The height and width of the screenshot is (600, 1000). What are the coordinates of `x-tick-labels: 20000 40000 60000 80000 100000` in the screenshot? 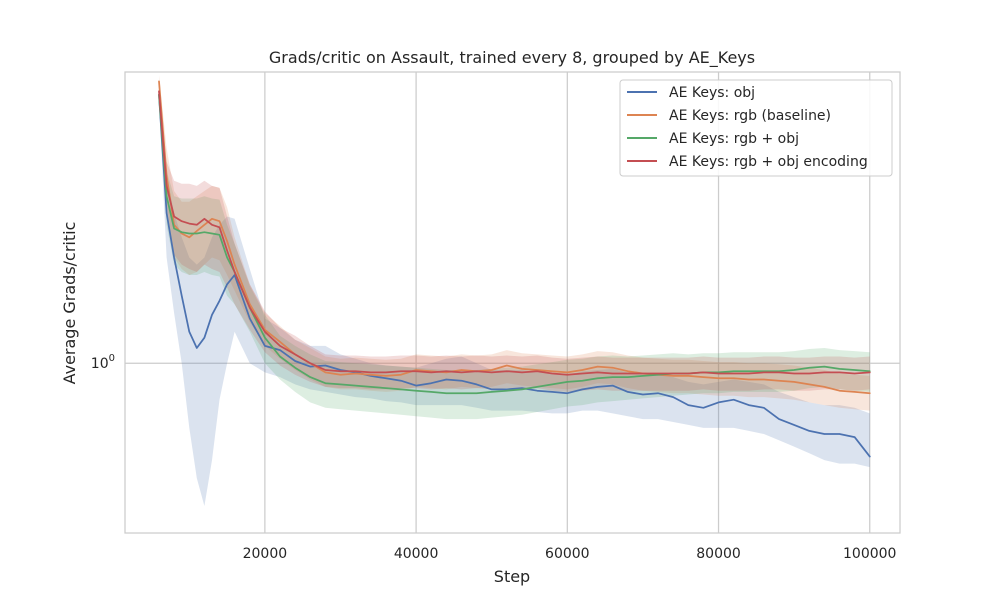 It's located at (570, 554).